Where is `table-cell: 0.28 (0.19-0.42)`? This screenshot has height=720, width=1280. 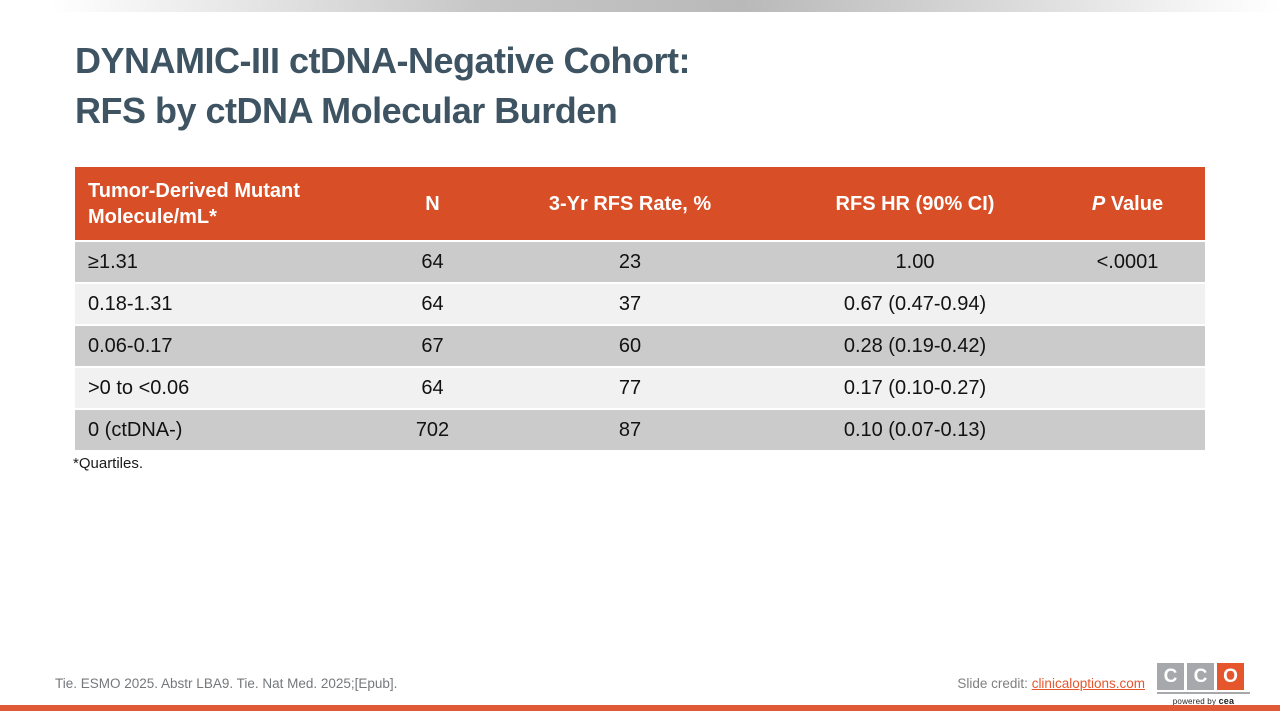
table-cell: 0.28 (0.19-0.42) is located at coordinates (915, 345).